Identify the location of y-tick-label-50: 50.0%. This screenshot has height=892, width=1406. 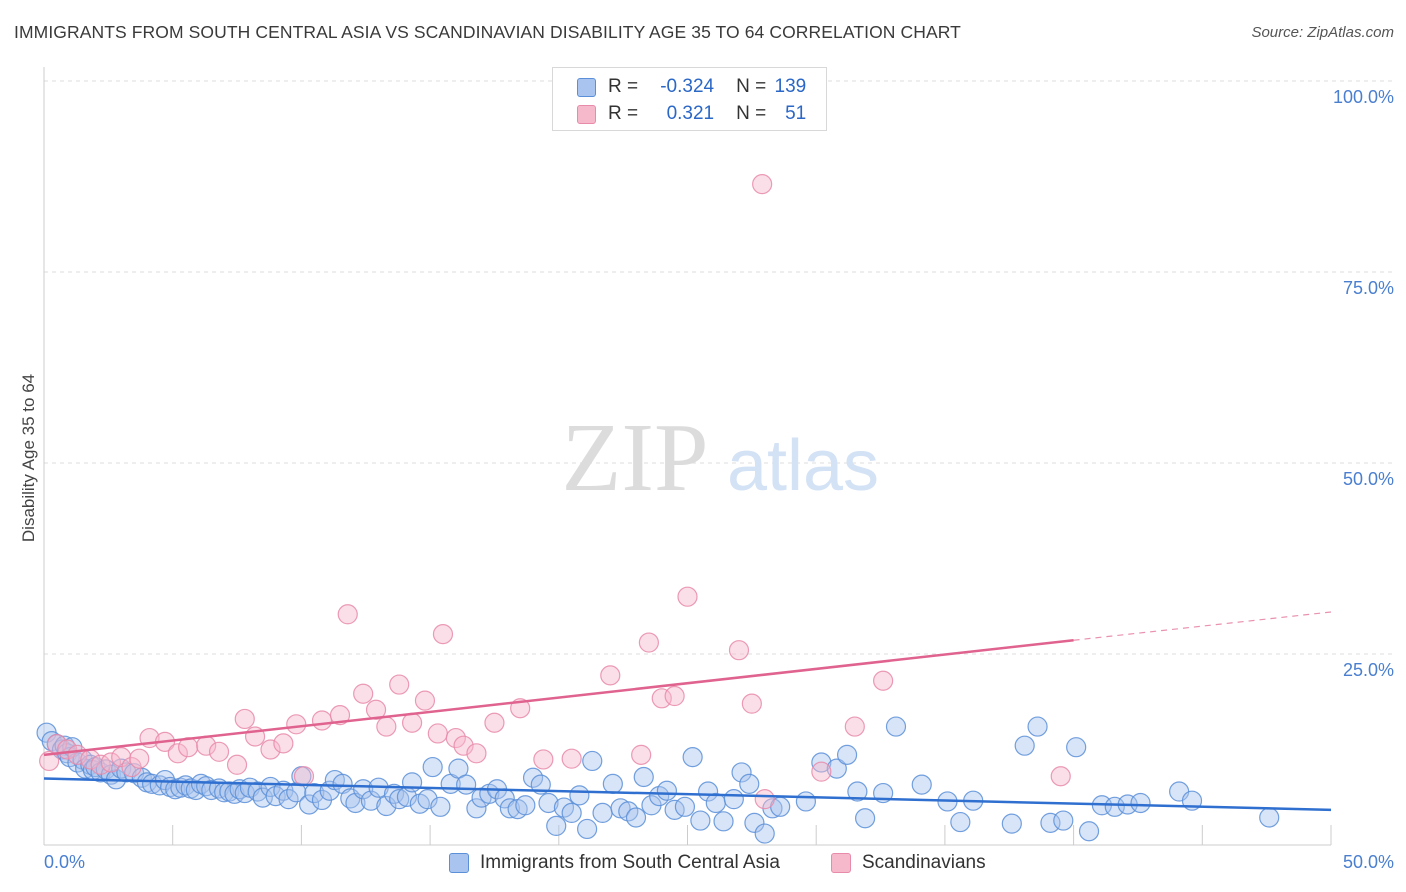
(1368, 479).